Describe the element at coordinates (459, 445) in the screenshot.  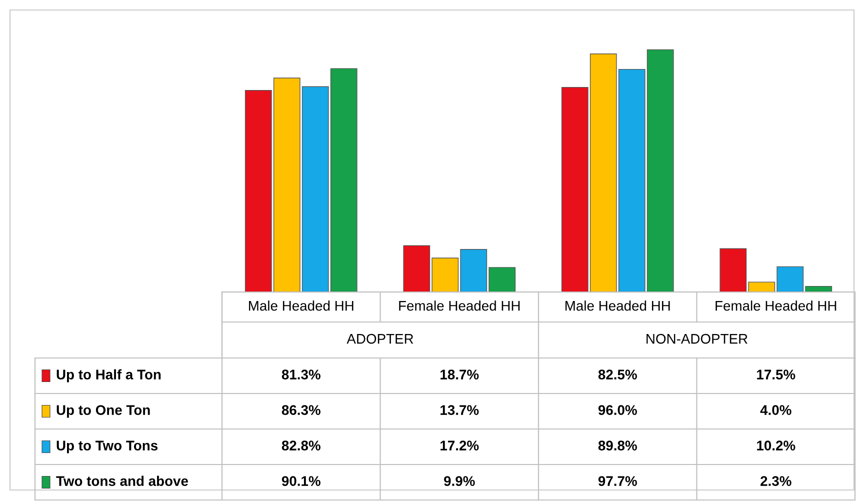
I see `data-label: 17.2%` at that location.